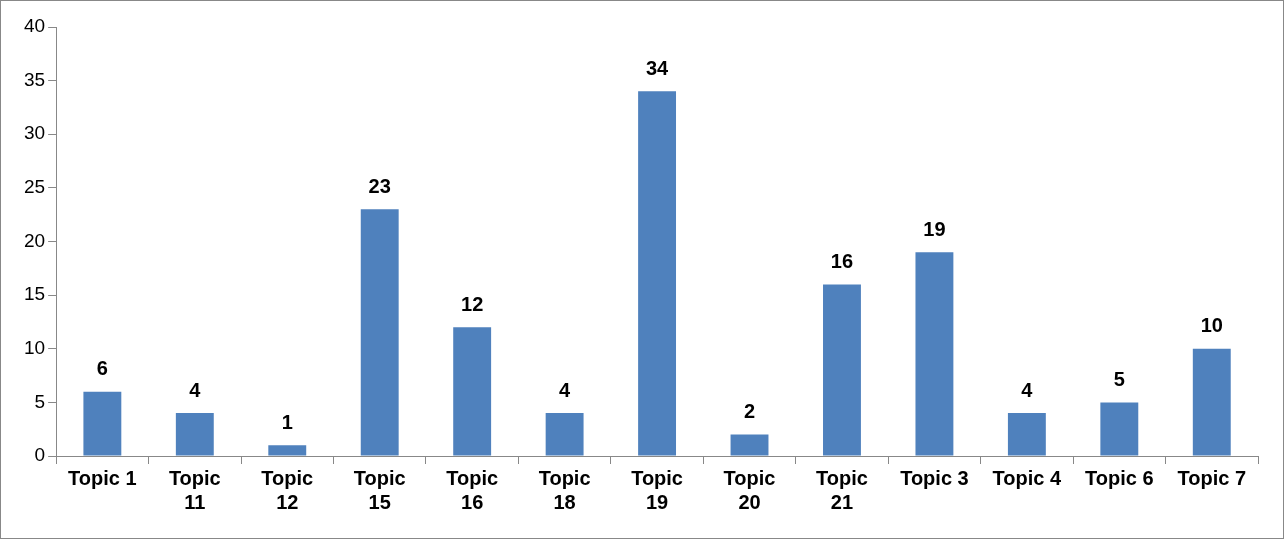  I want to click on data-label: 19, so click(934, 228).